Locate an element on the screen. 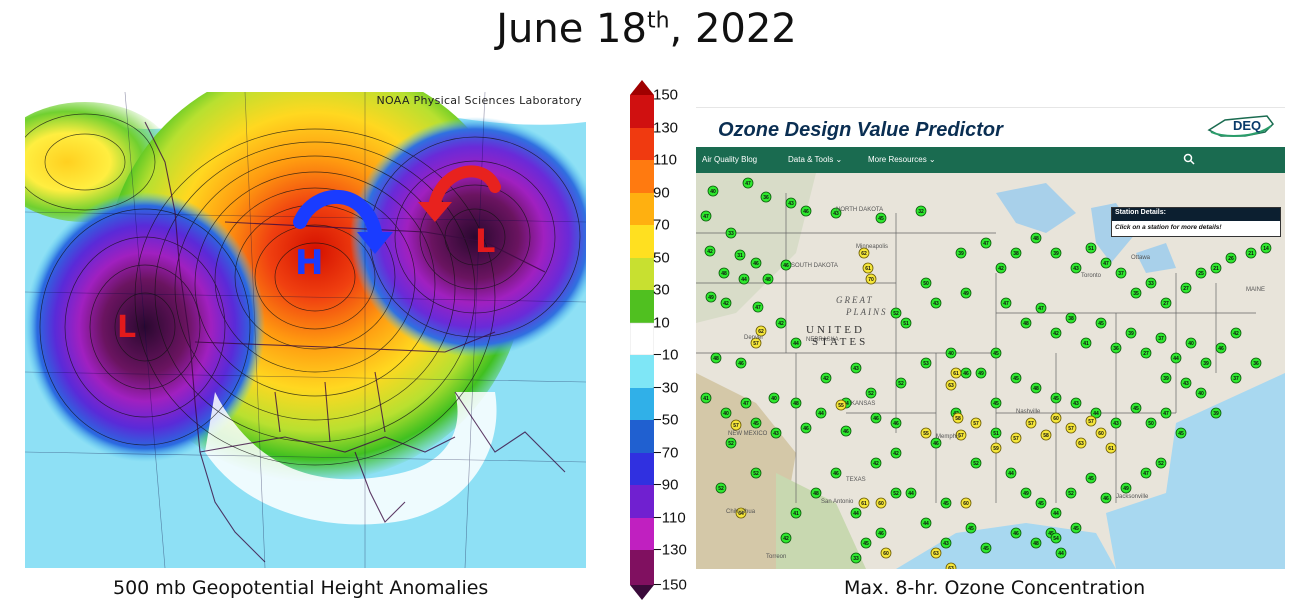 This screenshot has height=612, width=1293. deq-logo: DEQ is located at coordinates (1241, 127).